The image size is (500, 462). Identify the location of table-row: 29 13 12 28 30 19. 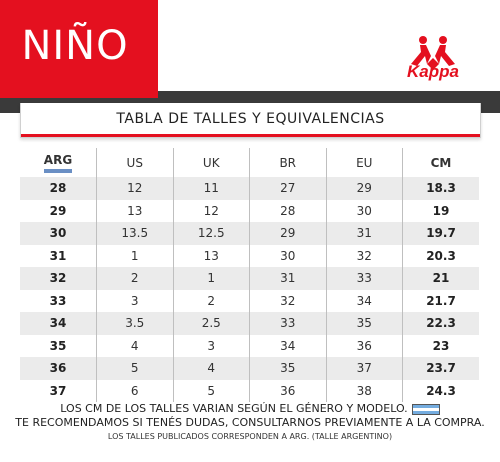
(249, 210).